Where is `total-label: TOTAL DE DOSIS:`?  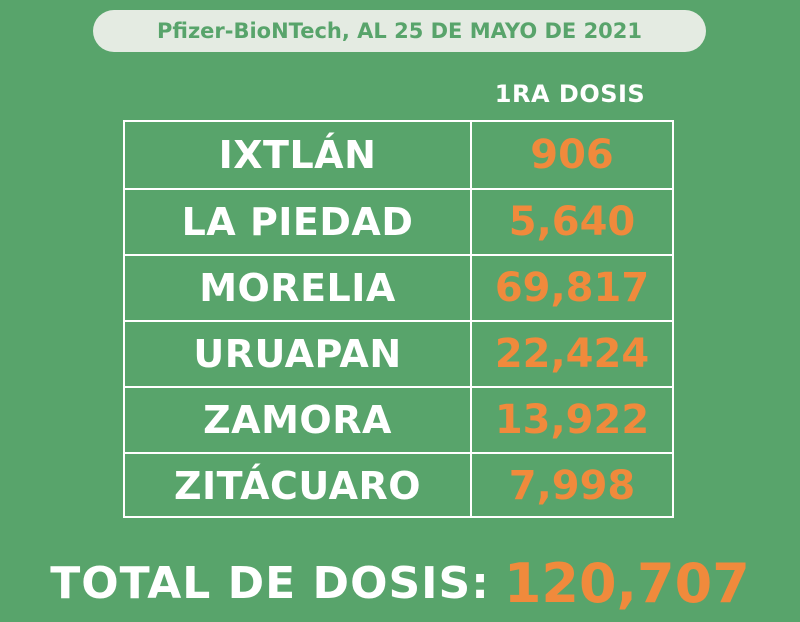
total-label: TOTAL DE DOSIS: is located at coordinates (270, 583).